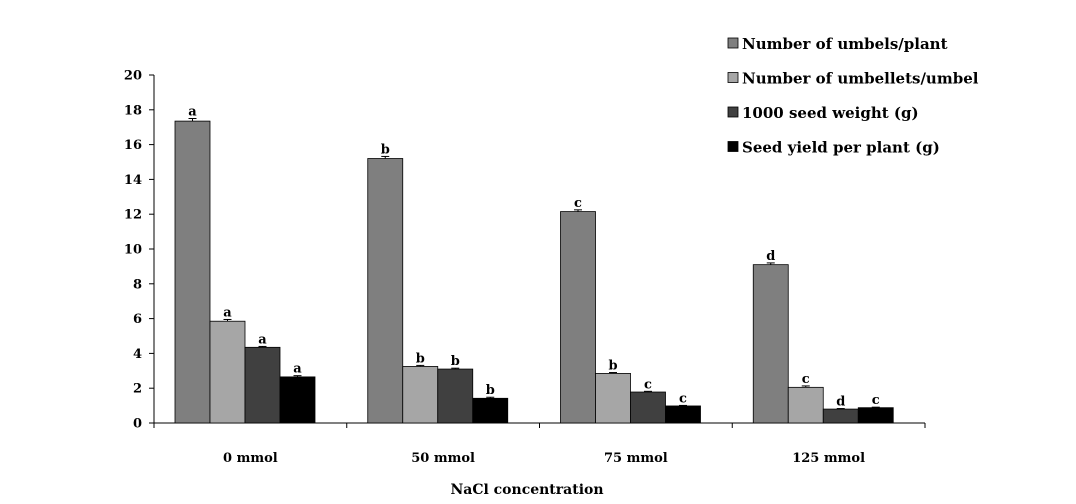  I want to click on legend-label: Number of umbellets/umbel, so click(860, 79).